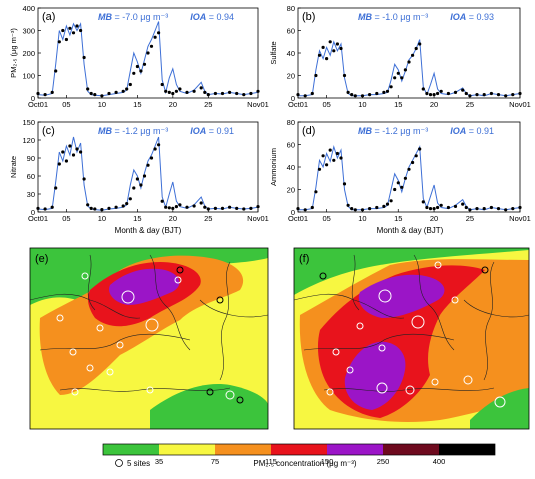 The height and width of the screenshot is (479, 535). I want to click on panel-letter: (d), so click(308, 131).